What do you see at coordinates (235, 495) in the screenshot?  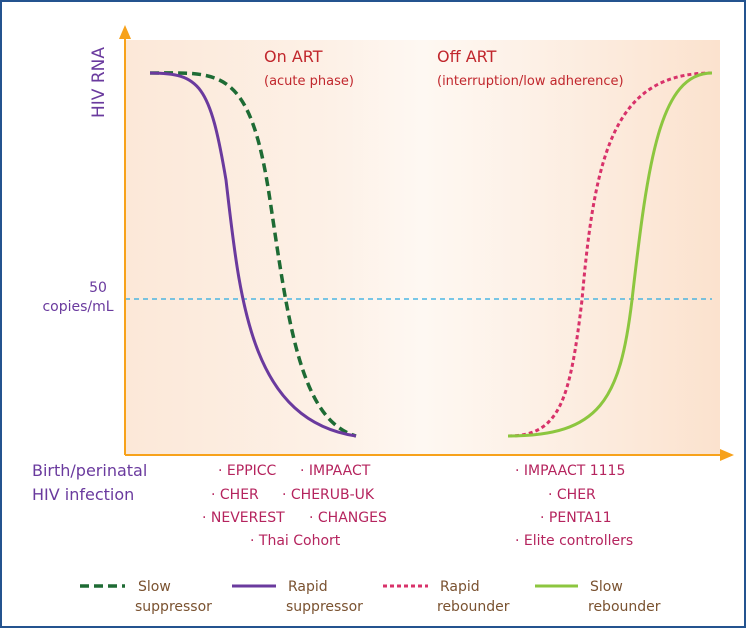 I see `study-cher: · CHER` at bounding box center [235, 495].